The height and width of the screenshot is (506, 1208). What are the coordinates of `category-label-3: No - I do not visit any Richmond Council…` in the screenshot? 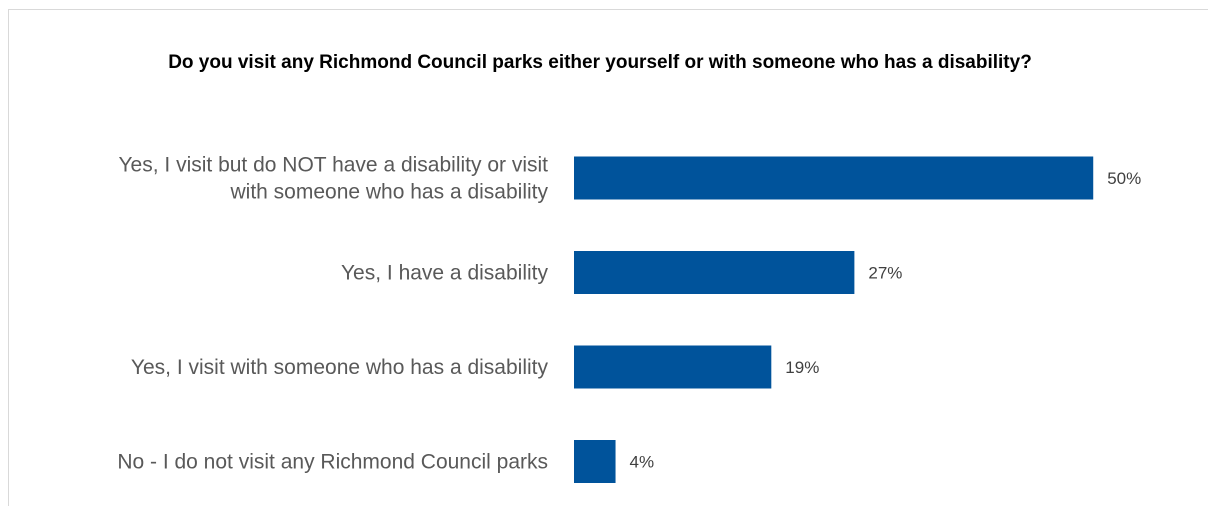 It's located at (332, 462).